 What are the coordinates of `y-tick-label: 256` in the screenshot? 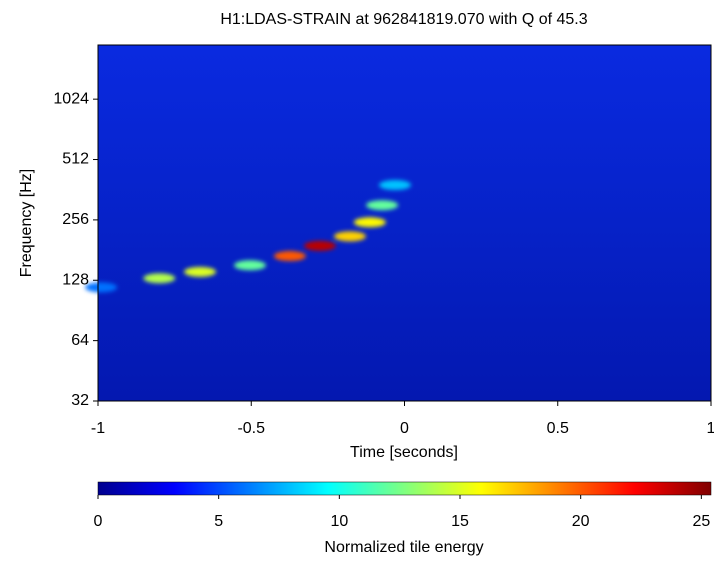 It's located at (75, 219).